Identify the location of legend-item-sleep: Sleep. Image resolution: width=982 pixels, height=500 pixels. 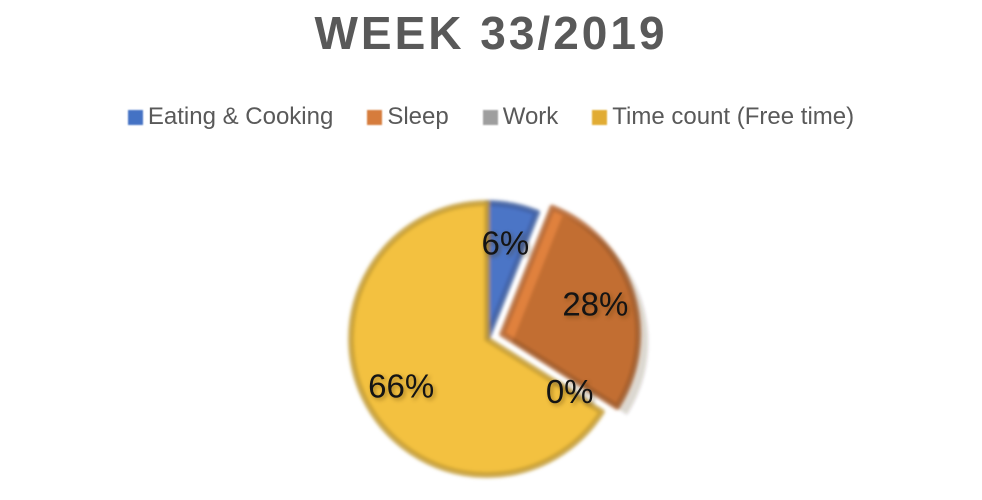
(408, 117).